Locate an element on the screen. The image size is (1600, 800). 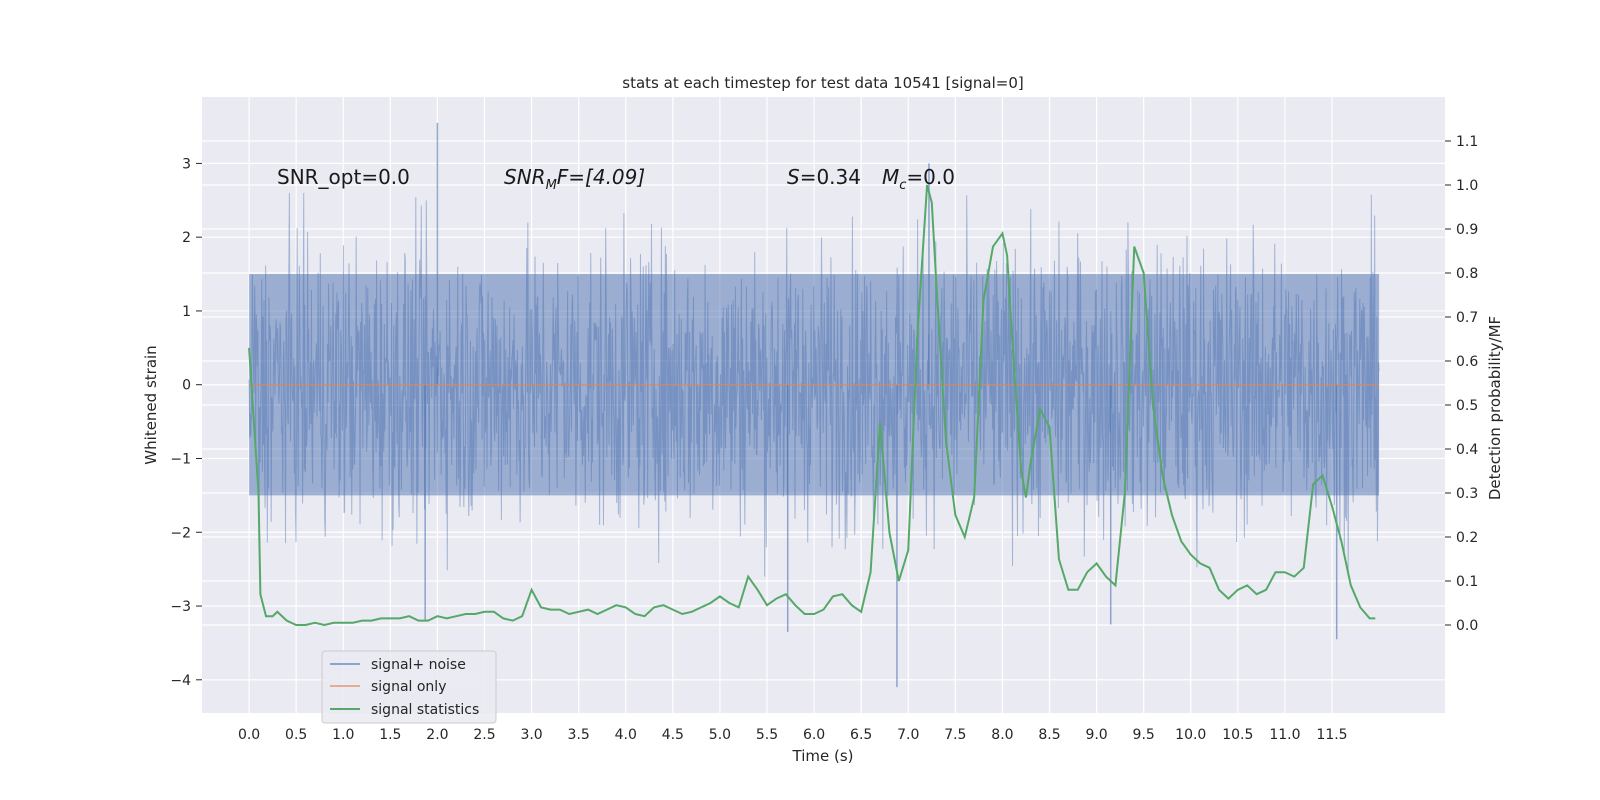
x-tick-10: 5.0 is located at coordinates (720, 735).